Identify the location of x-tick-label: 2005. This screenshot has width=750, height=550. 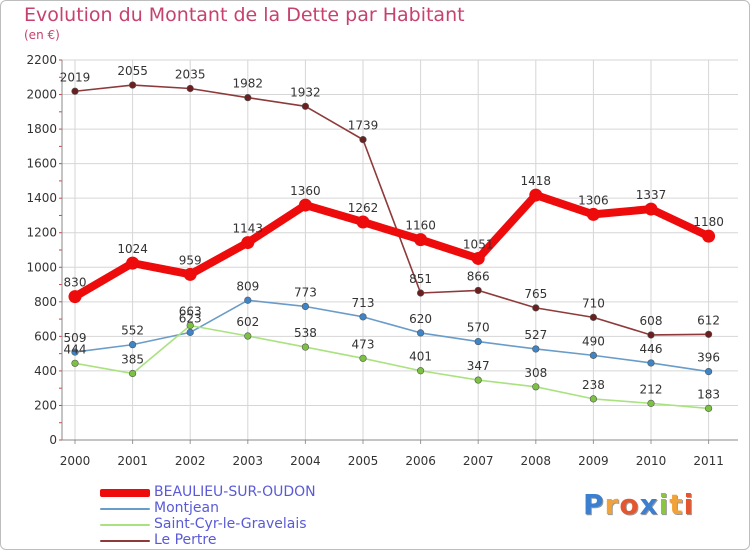
(363, 461).